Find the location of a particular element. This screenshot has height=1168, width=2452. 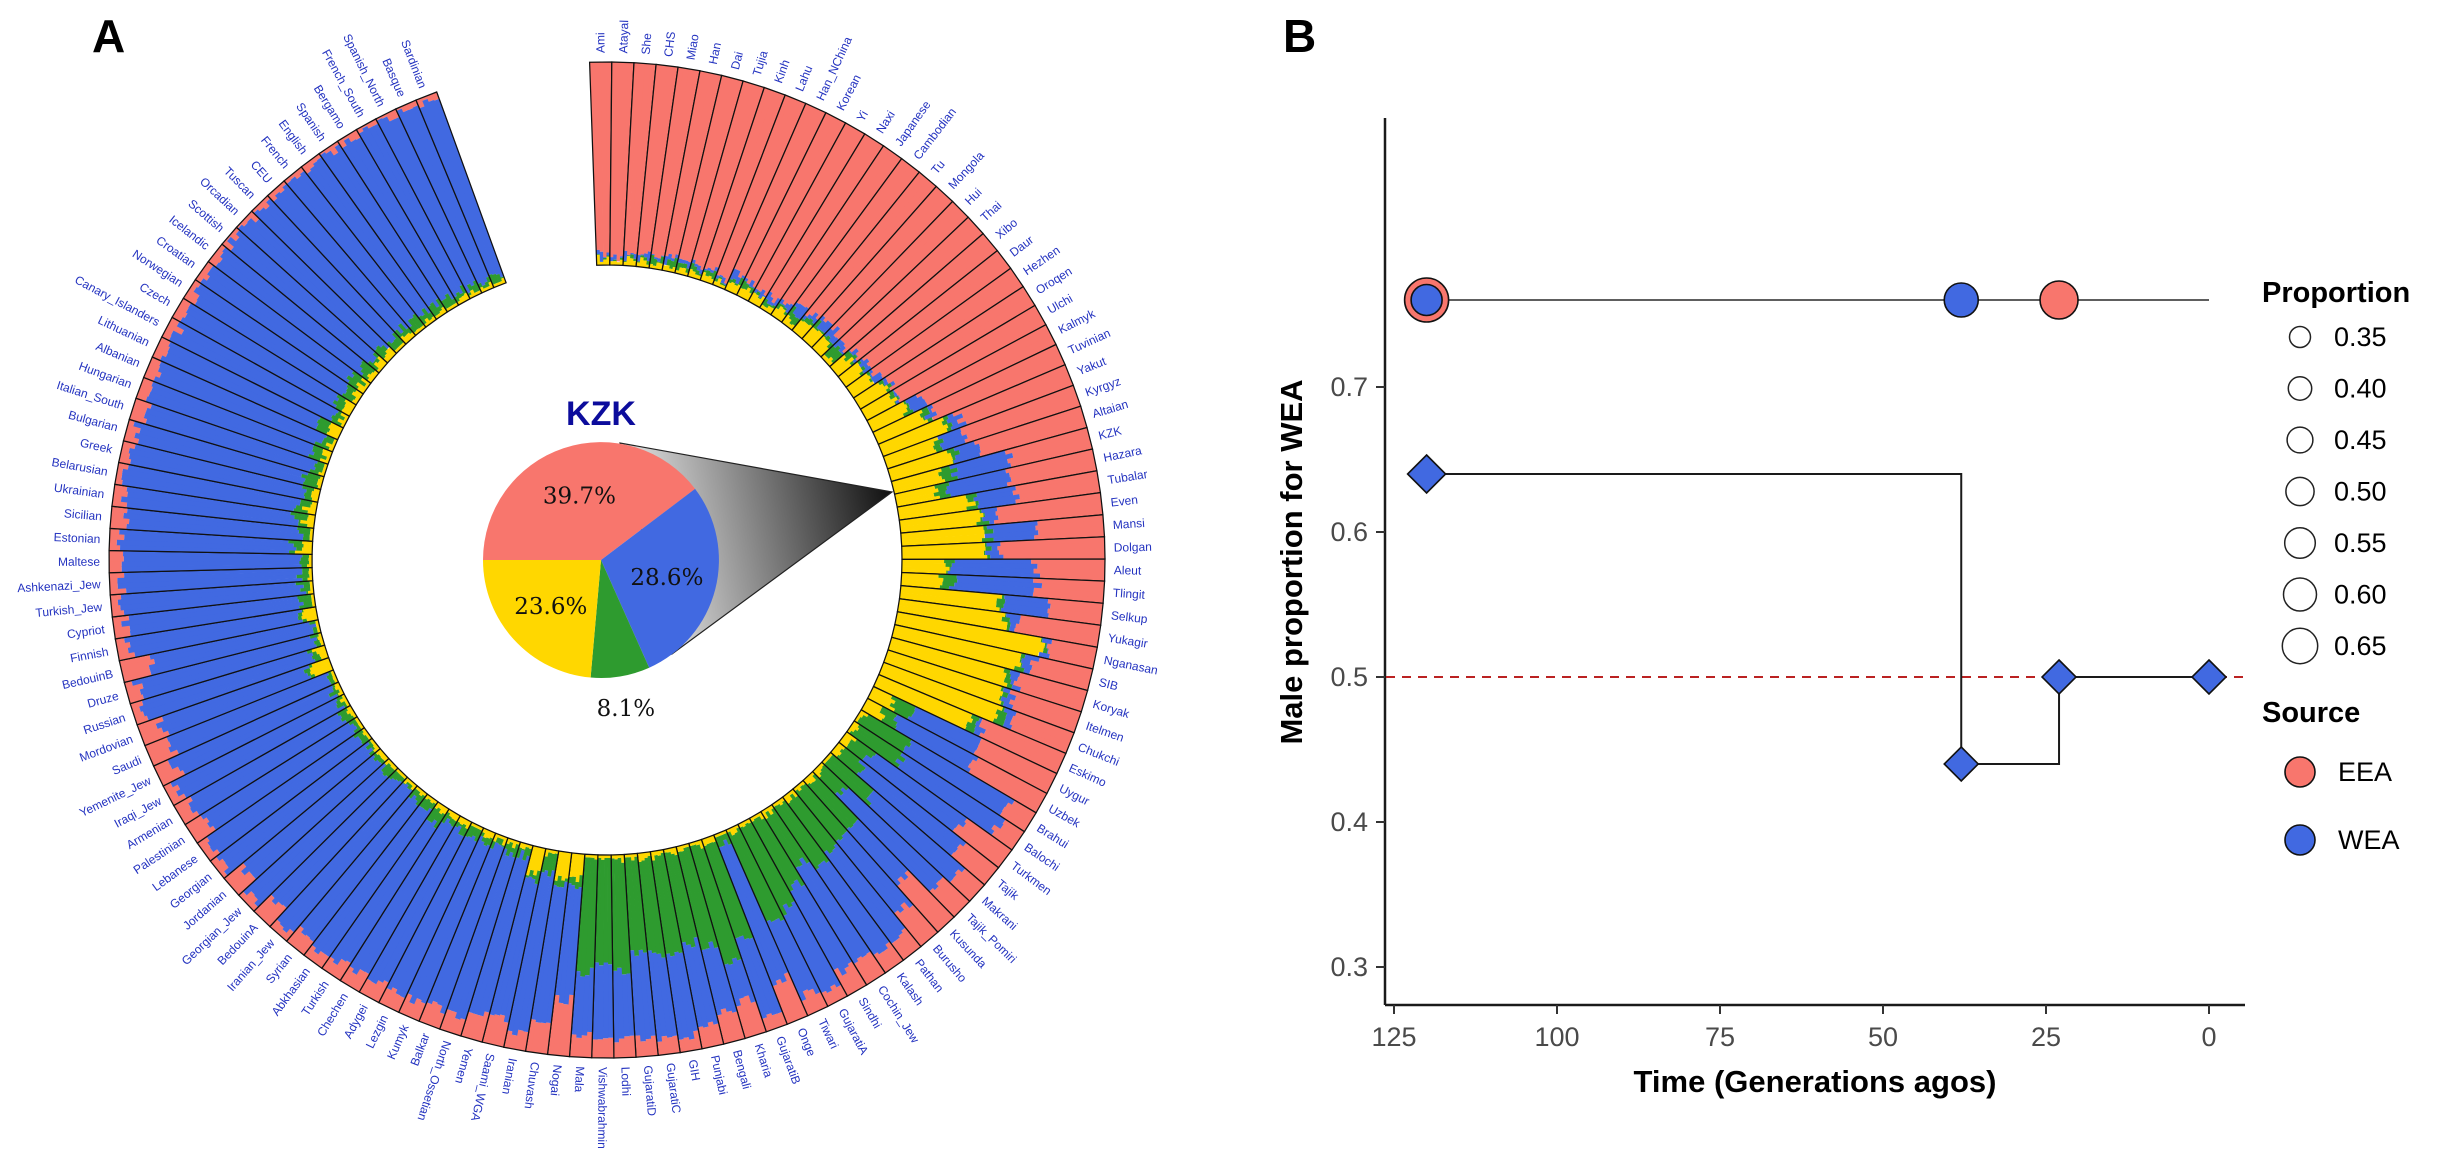

population-label: Estonian is located at coordinates (76, 538).